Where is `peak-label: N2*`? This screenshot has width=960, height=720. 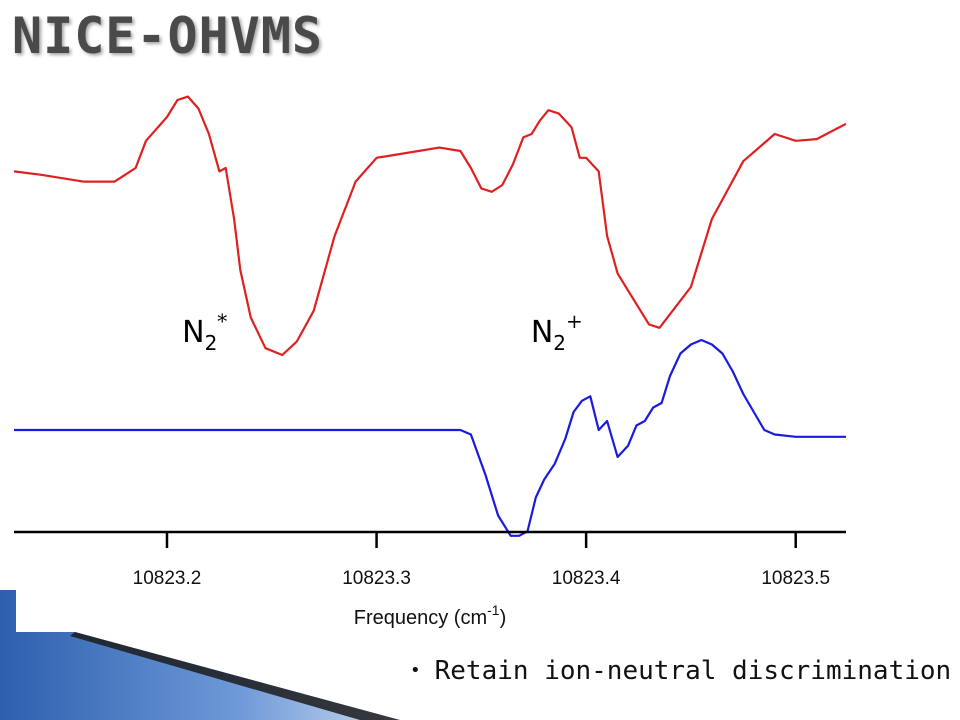 peak-label: N2* is located at coordinates (204, 332).